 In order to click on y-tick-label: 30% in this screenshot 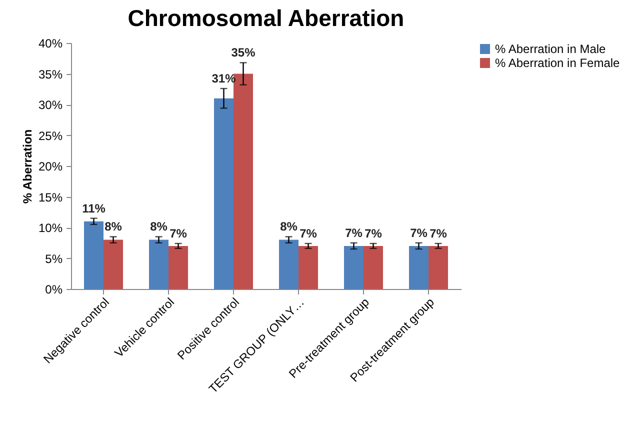, I will do `click(50, 105)`.